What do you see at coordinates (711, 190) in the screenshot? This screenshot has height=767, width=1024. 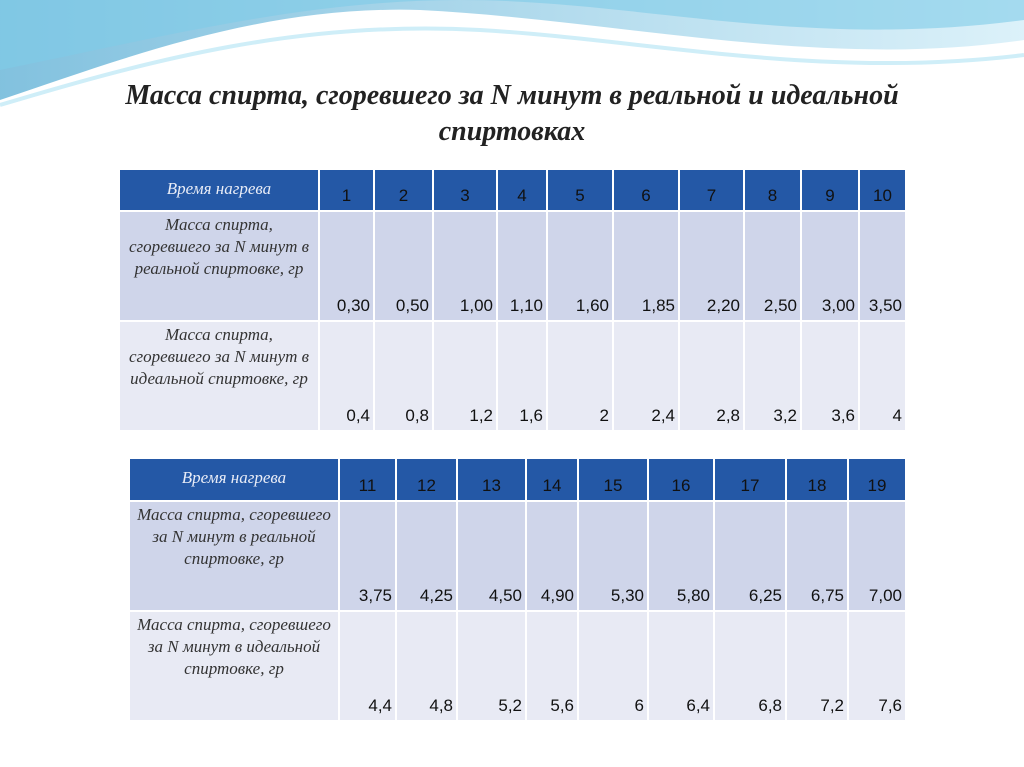 I see `cell: 7` at bounding box center [711, 190].